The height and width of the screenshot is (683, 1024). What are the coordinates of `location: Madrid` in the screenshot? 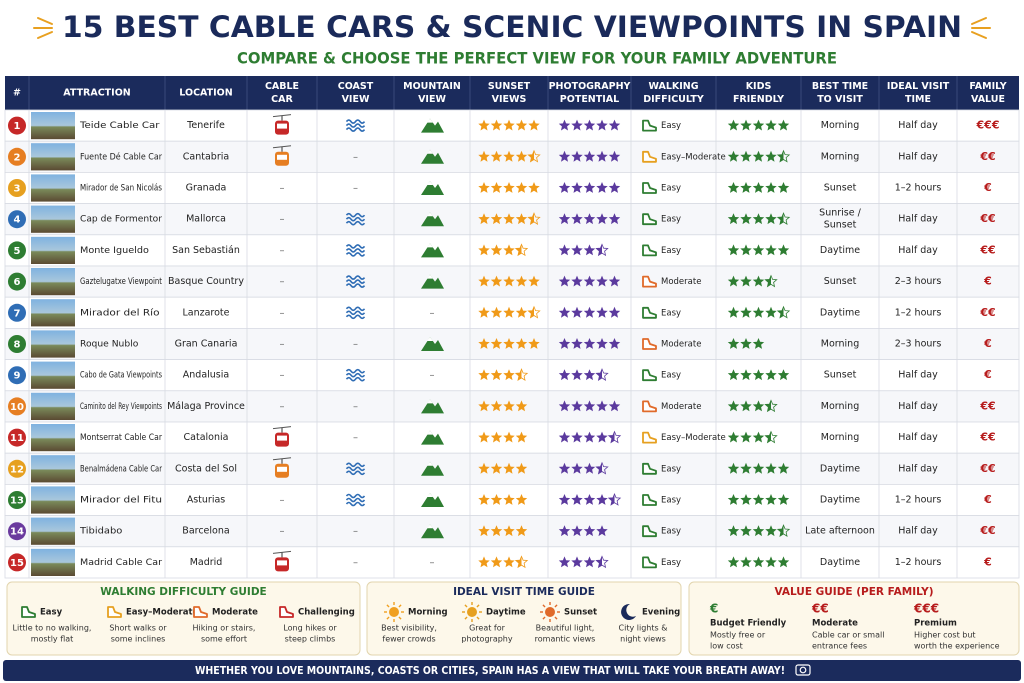 It's located at (206, 562).